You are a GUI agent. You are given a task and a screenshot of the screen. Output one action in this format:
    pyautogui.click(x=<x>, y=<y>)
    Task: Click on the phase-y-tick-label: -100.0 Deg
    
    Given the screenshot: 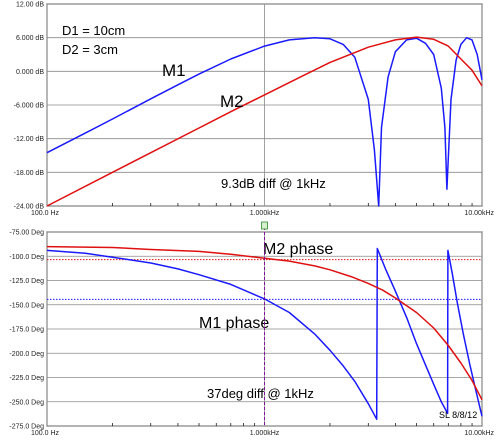 What is the action you would take?
    pyautogui.click(x=26, y=257)
    